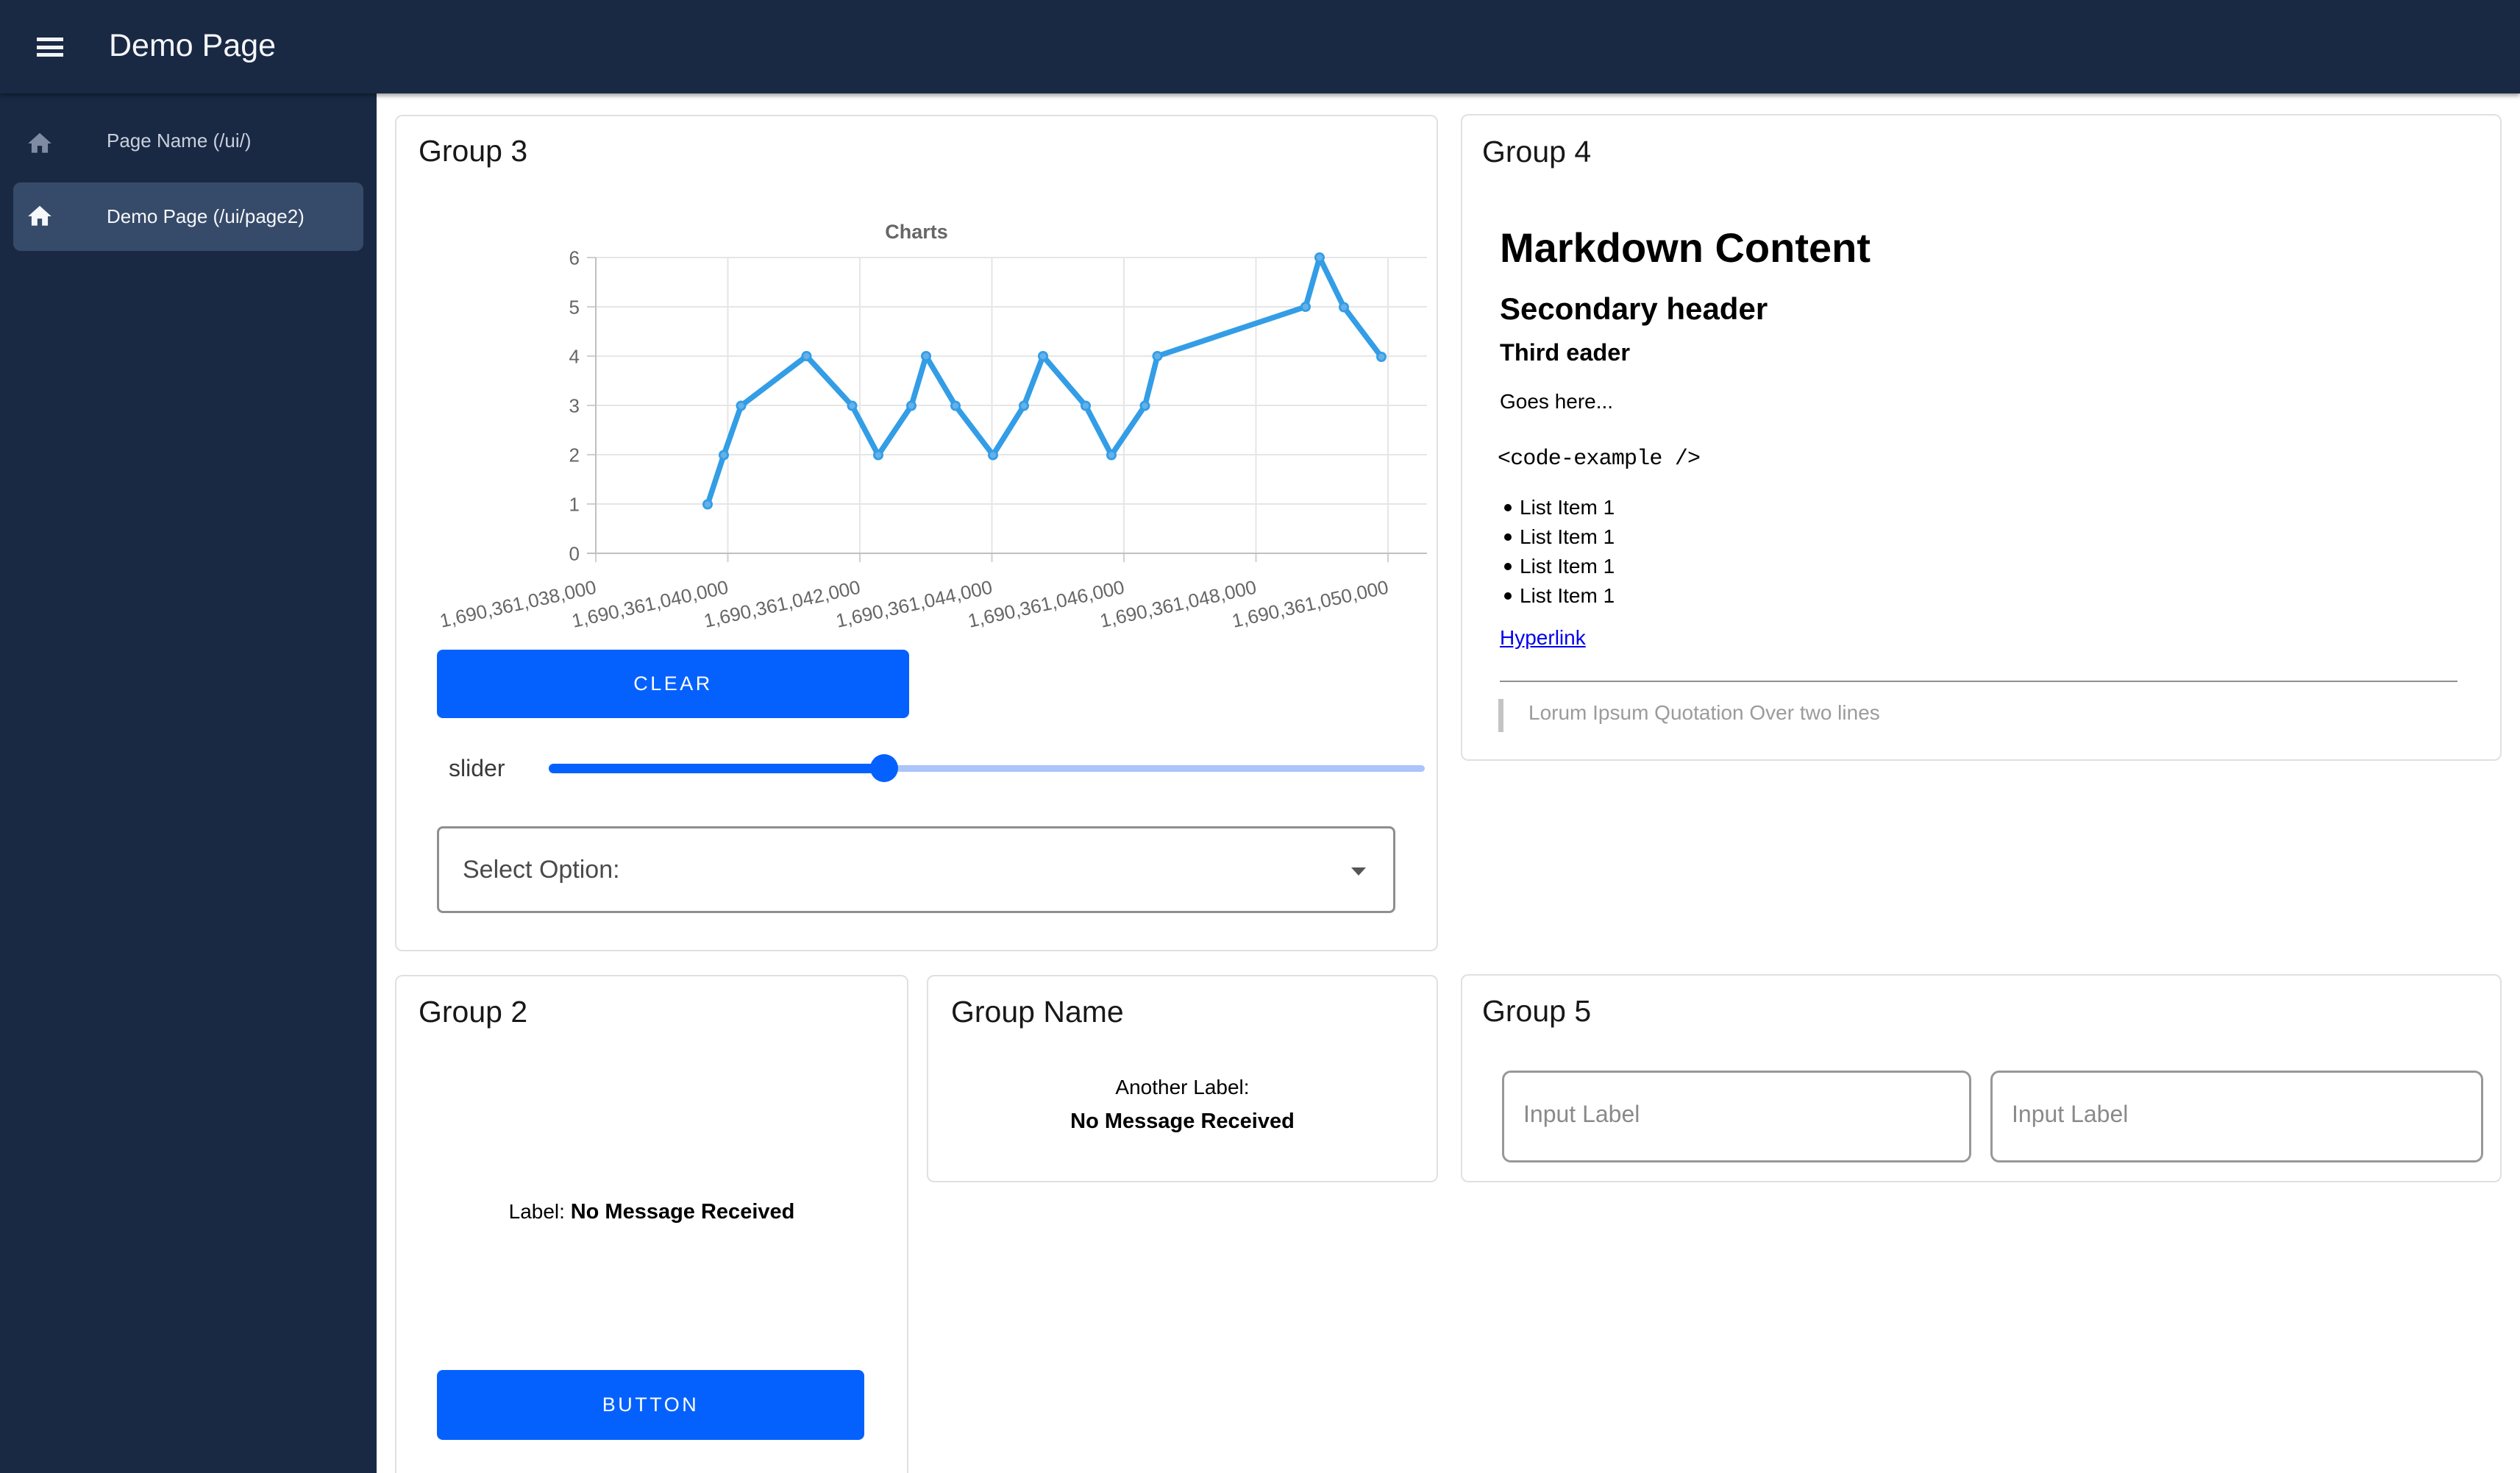  I want to click on svg-text: 1, so click(574, 505).